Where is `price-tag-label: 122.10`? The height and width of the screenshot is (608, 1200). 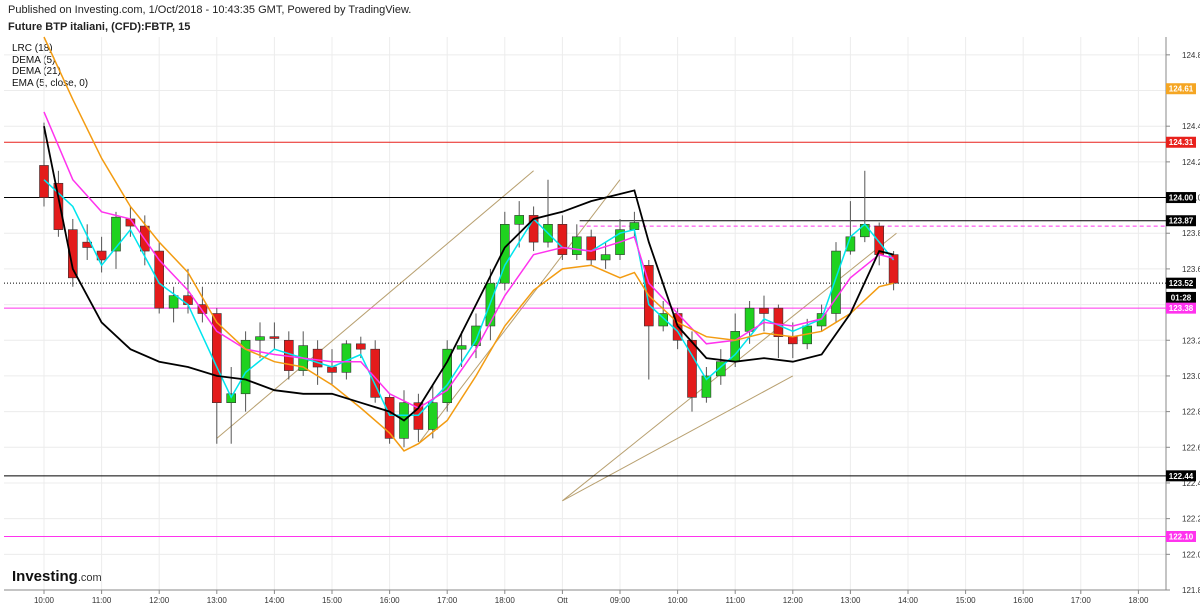 price-tag-label: 122.10 is located at coordinates (1181, 536).